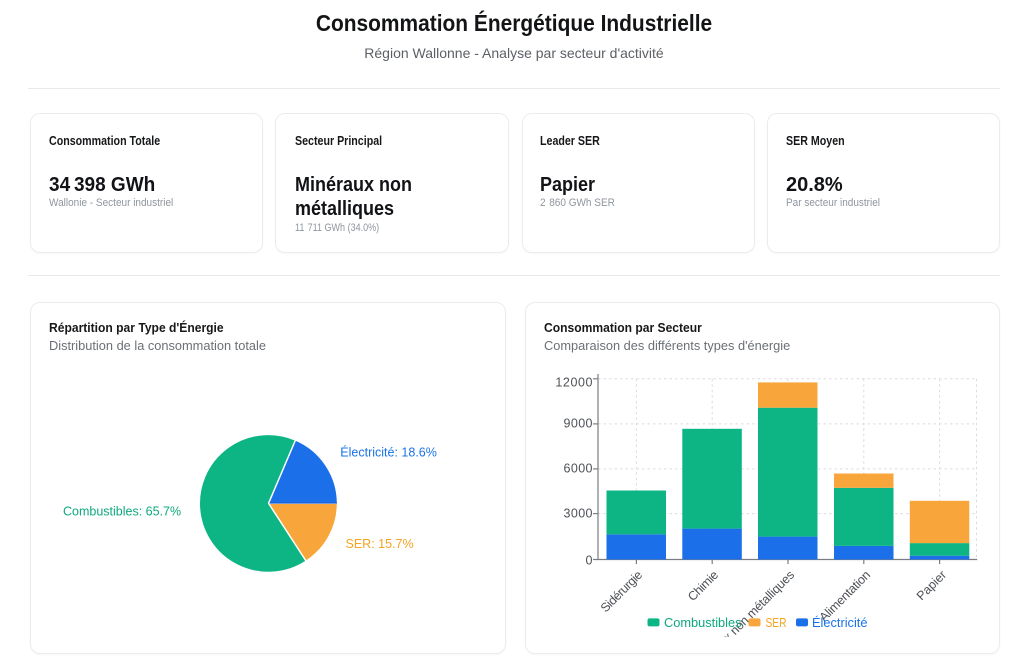 This screenshot has height=668, width=1024. What do you see at coordinates (931, 585) in the screenshot?
I see `svg-text: Papier` at bounding box center [931, 585].